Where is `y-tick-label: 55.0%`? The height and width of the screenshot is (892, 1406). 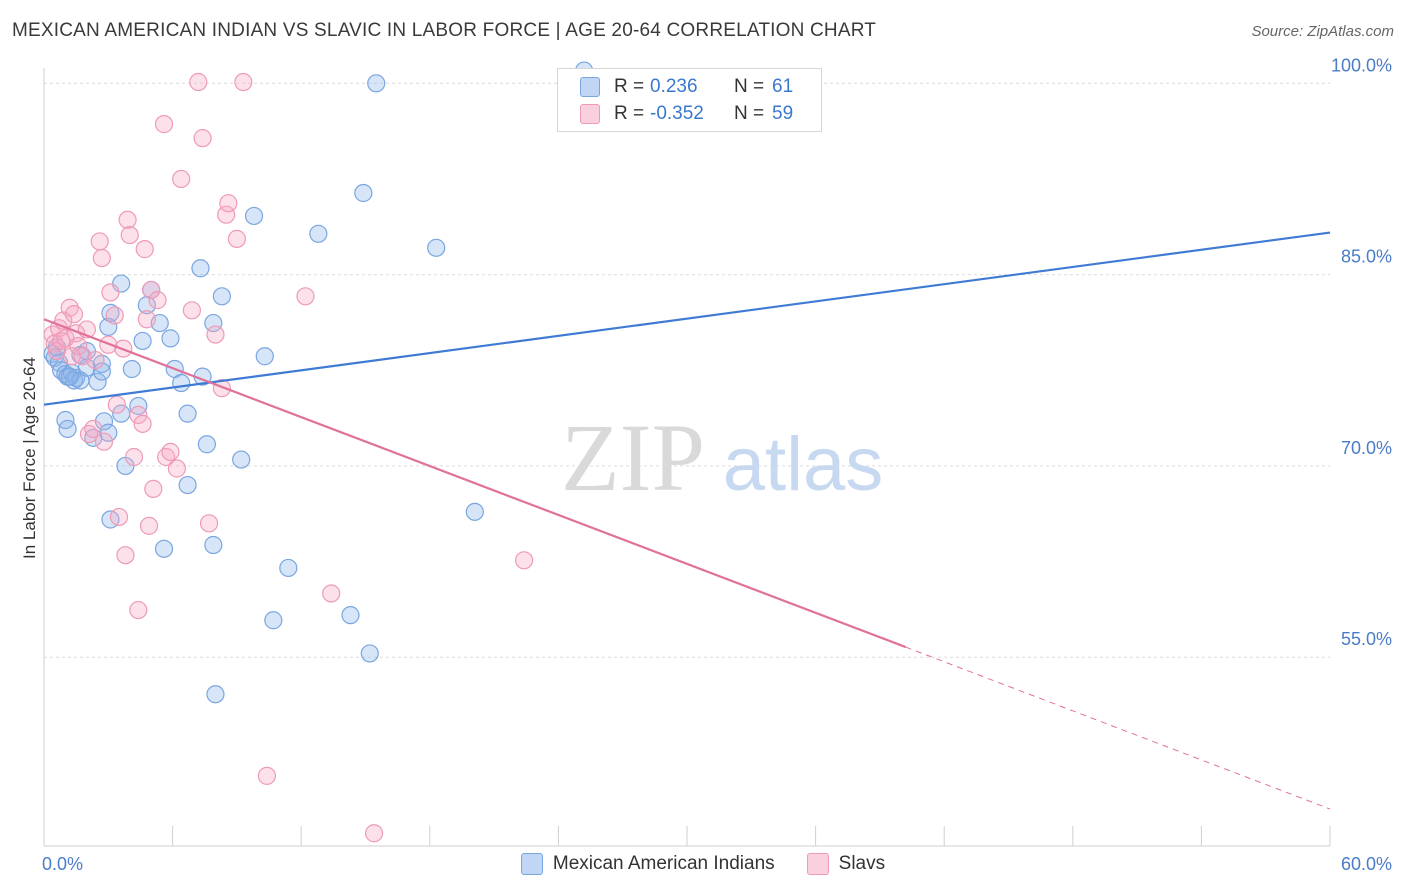
y-tick-label: 55.0% is located at coordinates (1366, 639).